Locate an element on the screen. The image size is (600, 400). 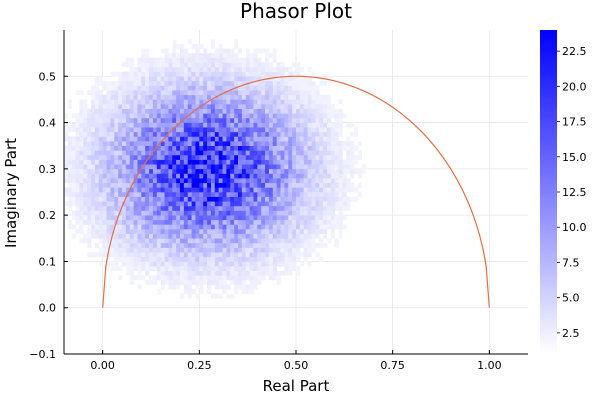
colorbar-tick-label: 22.5 is located at coordinates (574, 51).